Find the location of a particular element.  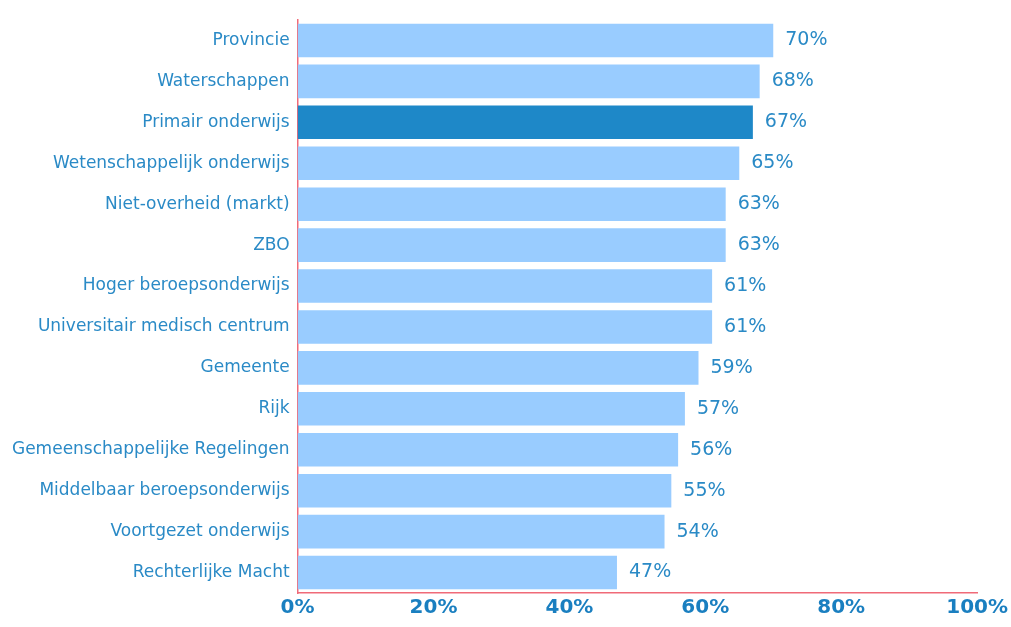

x-tick-label: 80% is located at coordinates (841, 606).